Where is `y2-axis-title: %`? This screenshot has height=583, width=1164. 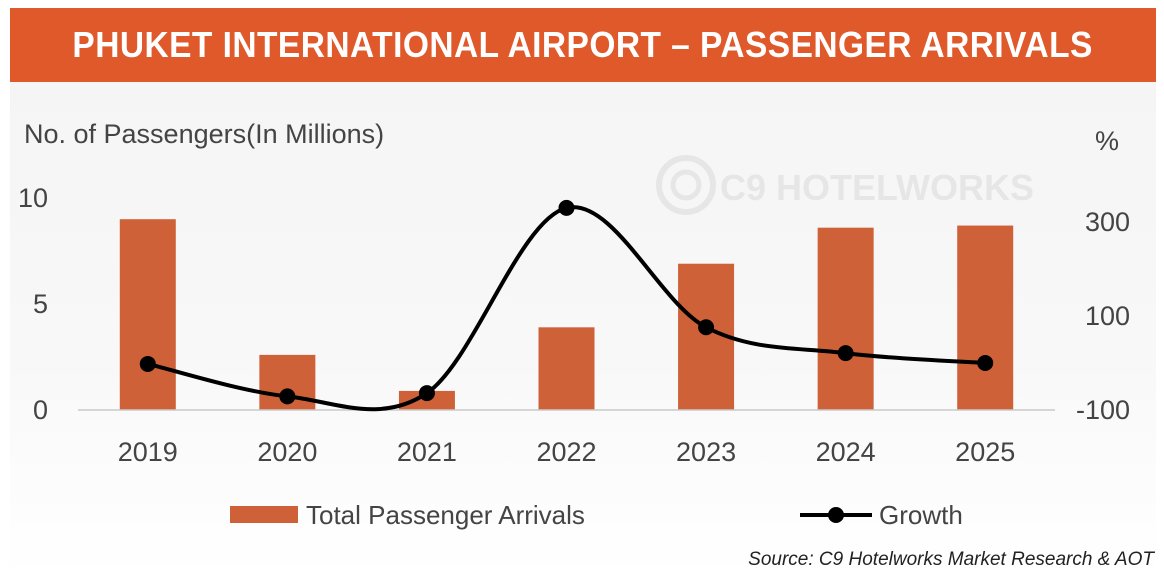 y2-axis-title: % is located at coordinates (1107, 141).